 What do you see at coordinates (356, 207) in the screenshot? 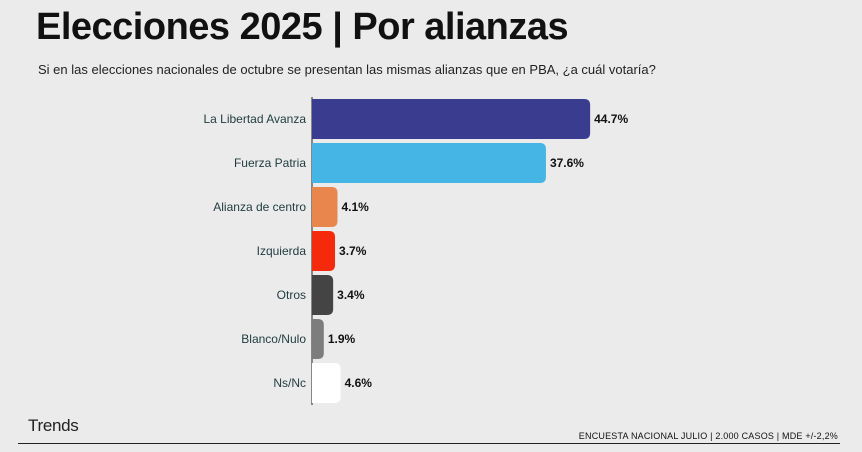
I see `value-label-2: 4.1%` at bounding box center [356, 207].